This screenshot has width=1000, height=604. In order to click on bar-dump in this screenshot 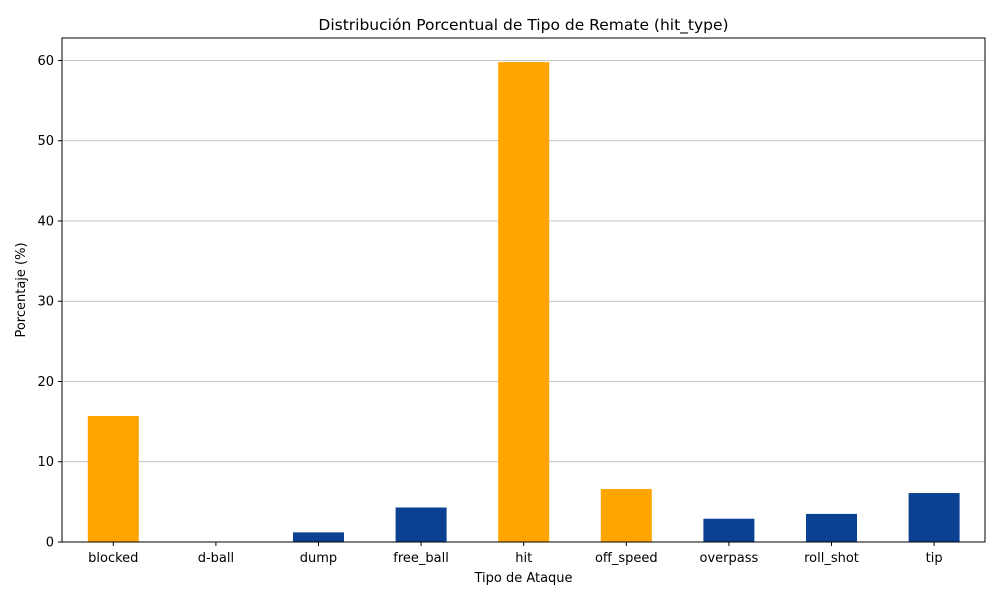, I will do `click(318, 537)`.